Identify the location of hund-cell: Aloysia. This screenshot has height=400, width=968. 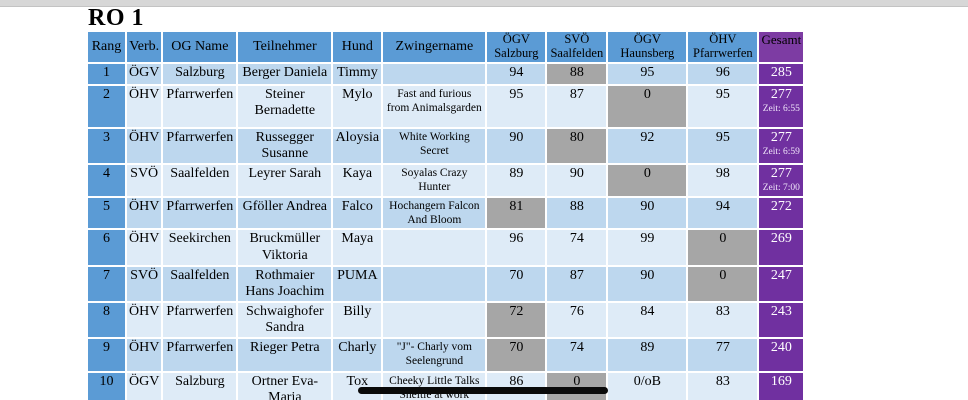
(357, 145).